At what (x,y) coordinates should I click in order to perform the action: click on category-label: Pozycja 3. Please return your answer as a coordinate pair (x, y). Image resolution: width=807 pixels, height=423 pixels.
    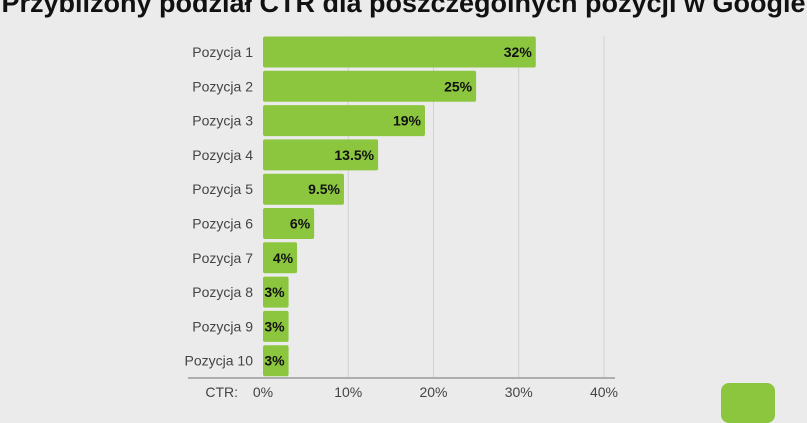
    Looking at the image, I should click on (222, 121).